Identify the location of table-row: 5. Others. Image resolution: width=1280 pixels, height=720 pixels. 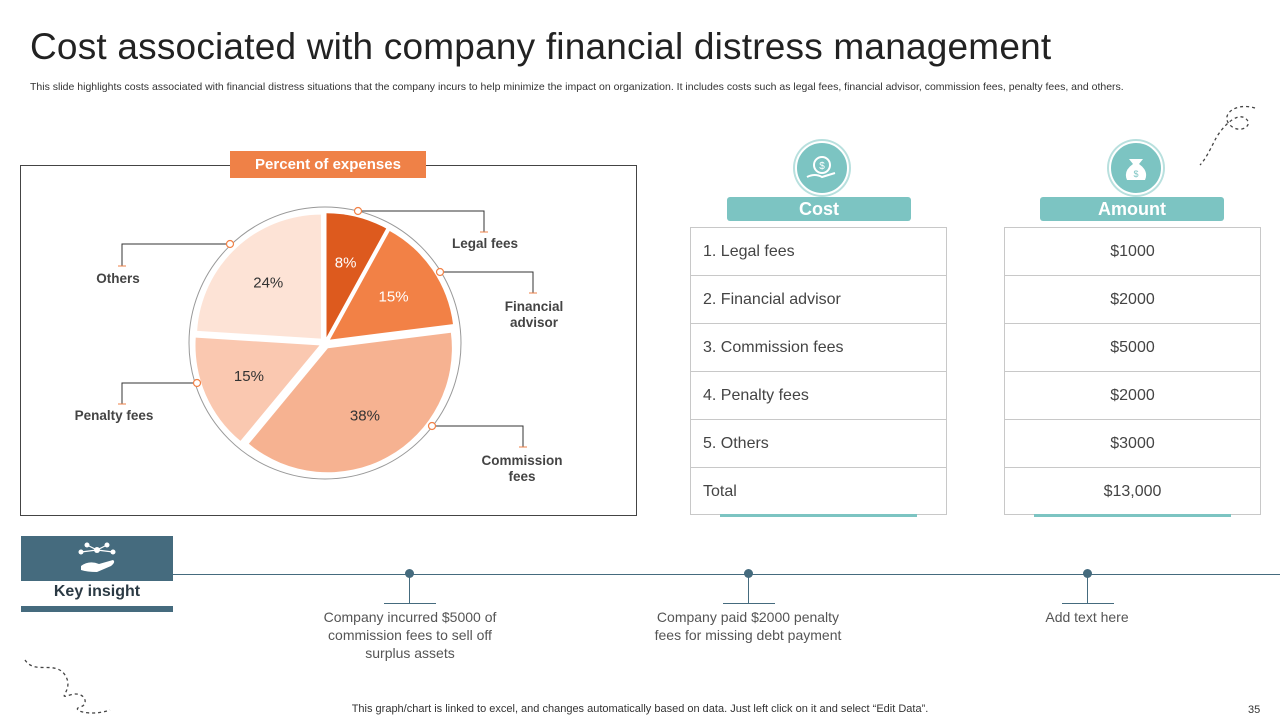
(818, 444).